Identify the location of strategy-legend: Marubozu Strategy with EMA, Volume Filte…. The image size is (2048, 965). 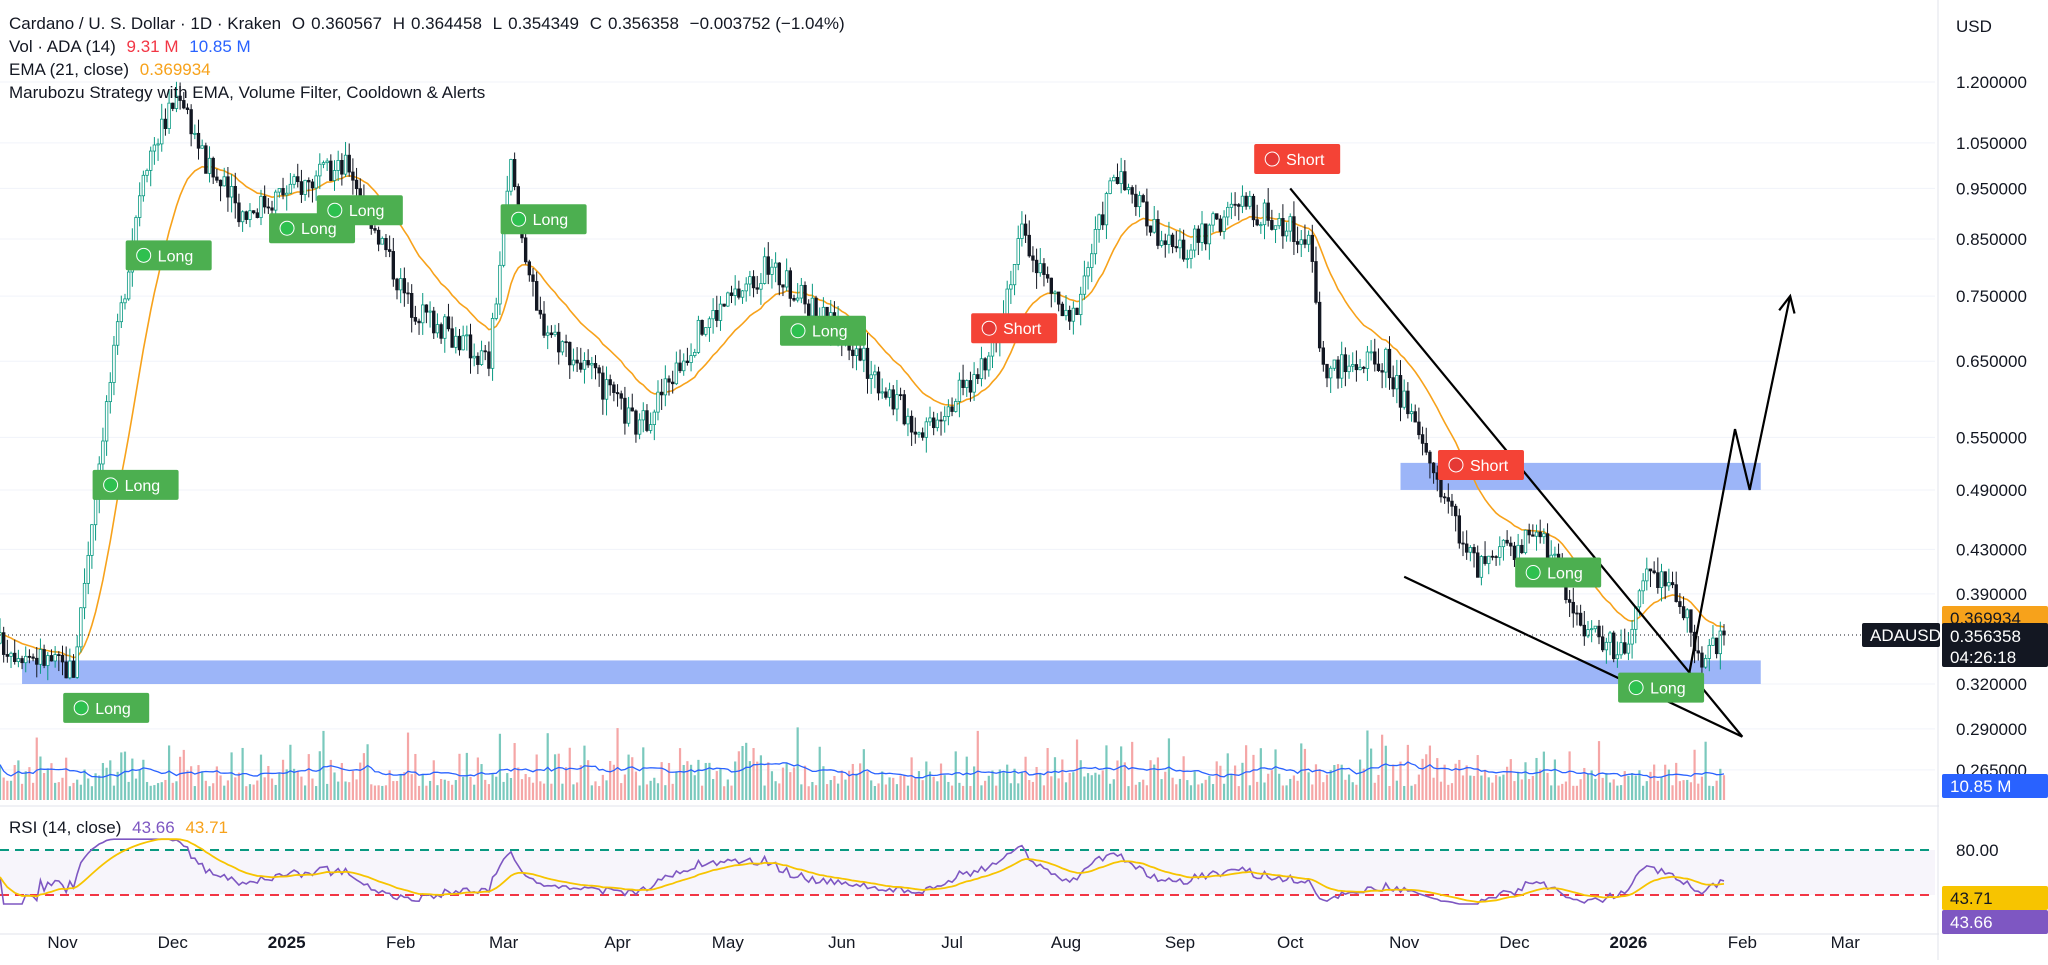
(247, 92).